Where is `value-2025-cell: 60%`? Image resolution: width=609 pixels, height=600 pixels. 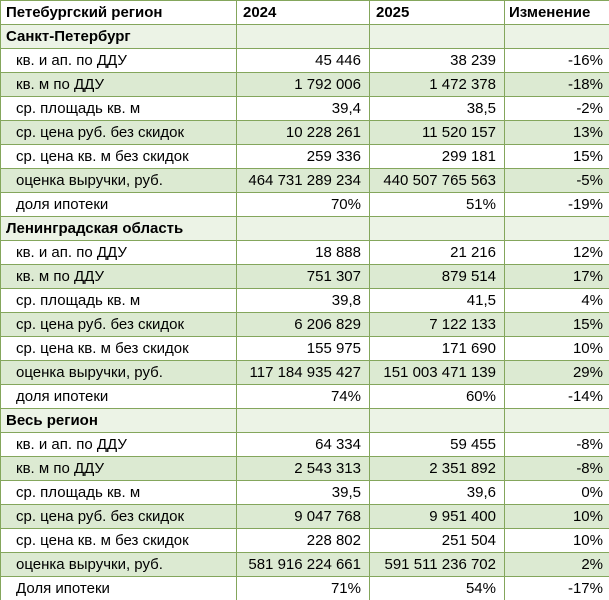 value-2025-cell: 60% is located at coordinates (437, 396).